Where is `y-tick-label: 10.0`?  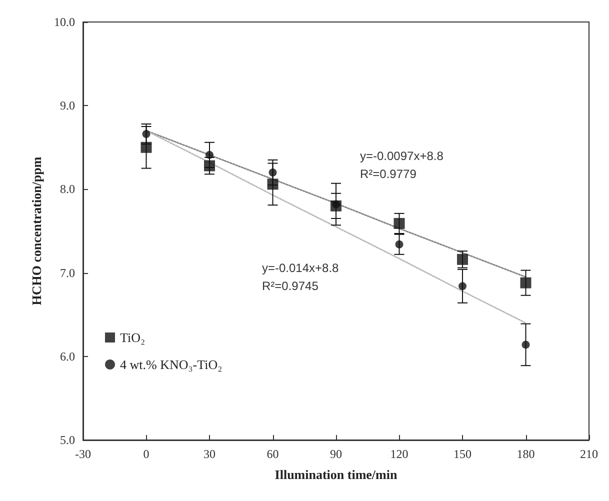
y-tick-label: 10.0 is located at coordinates (64, 22).